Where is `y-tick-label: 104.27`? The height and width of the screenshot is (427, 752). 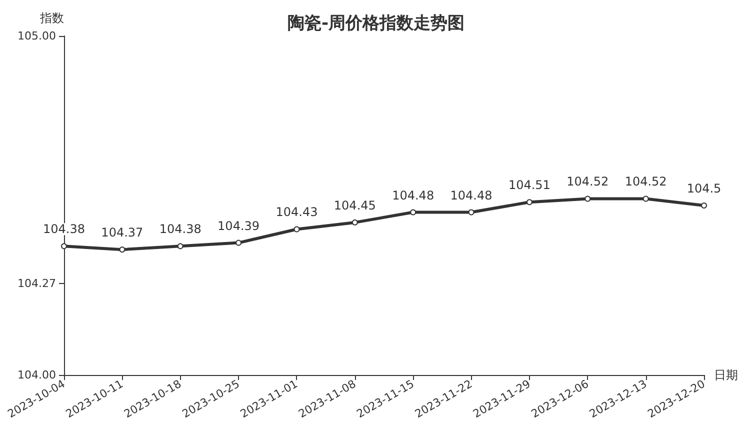 y-tick-label: 104.27 is located at coordinates (37, 283).